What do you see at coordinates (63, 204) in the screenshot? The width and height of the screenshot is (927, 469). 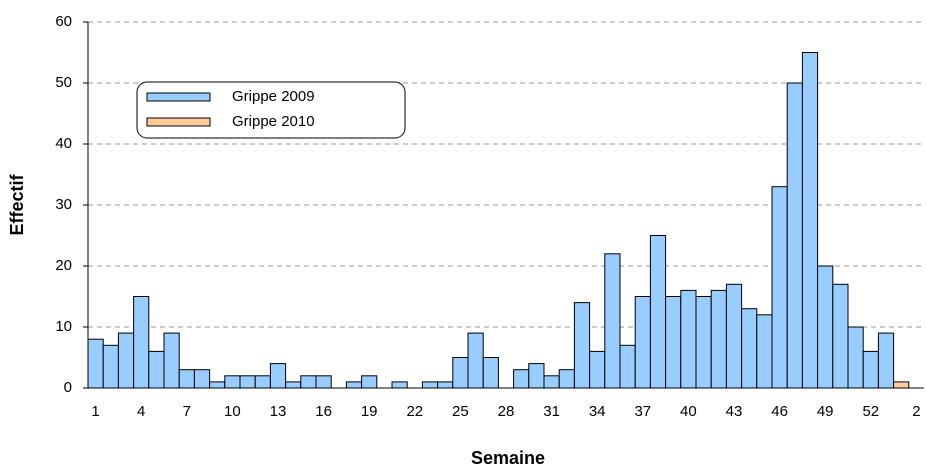 I see `y-tick-label: 30` at bounding box center [63, 204].